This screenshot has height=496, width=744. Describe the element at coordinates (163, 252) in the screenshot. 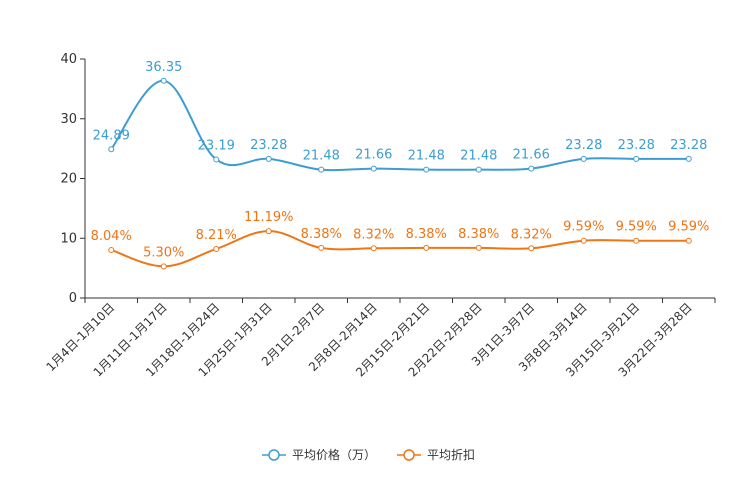

I see `data-label: 5.30%` at that location.